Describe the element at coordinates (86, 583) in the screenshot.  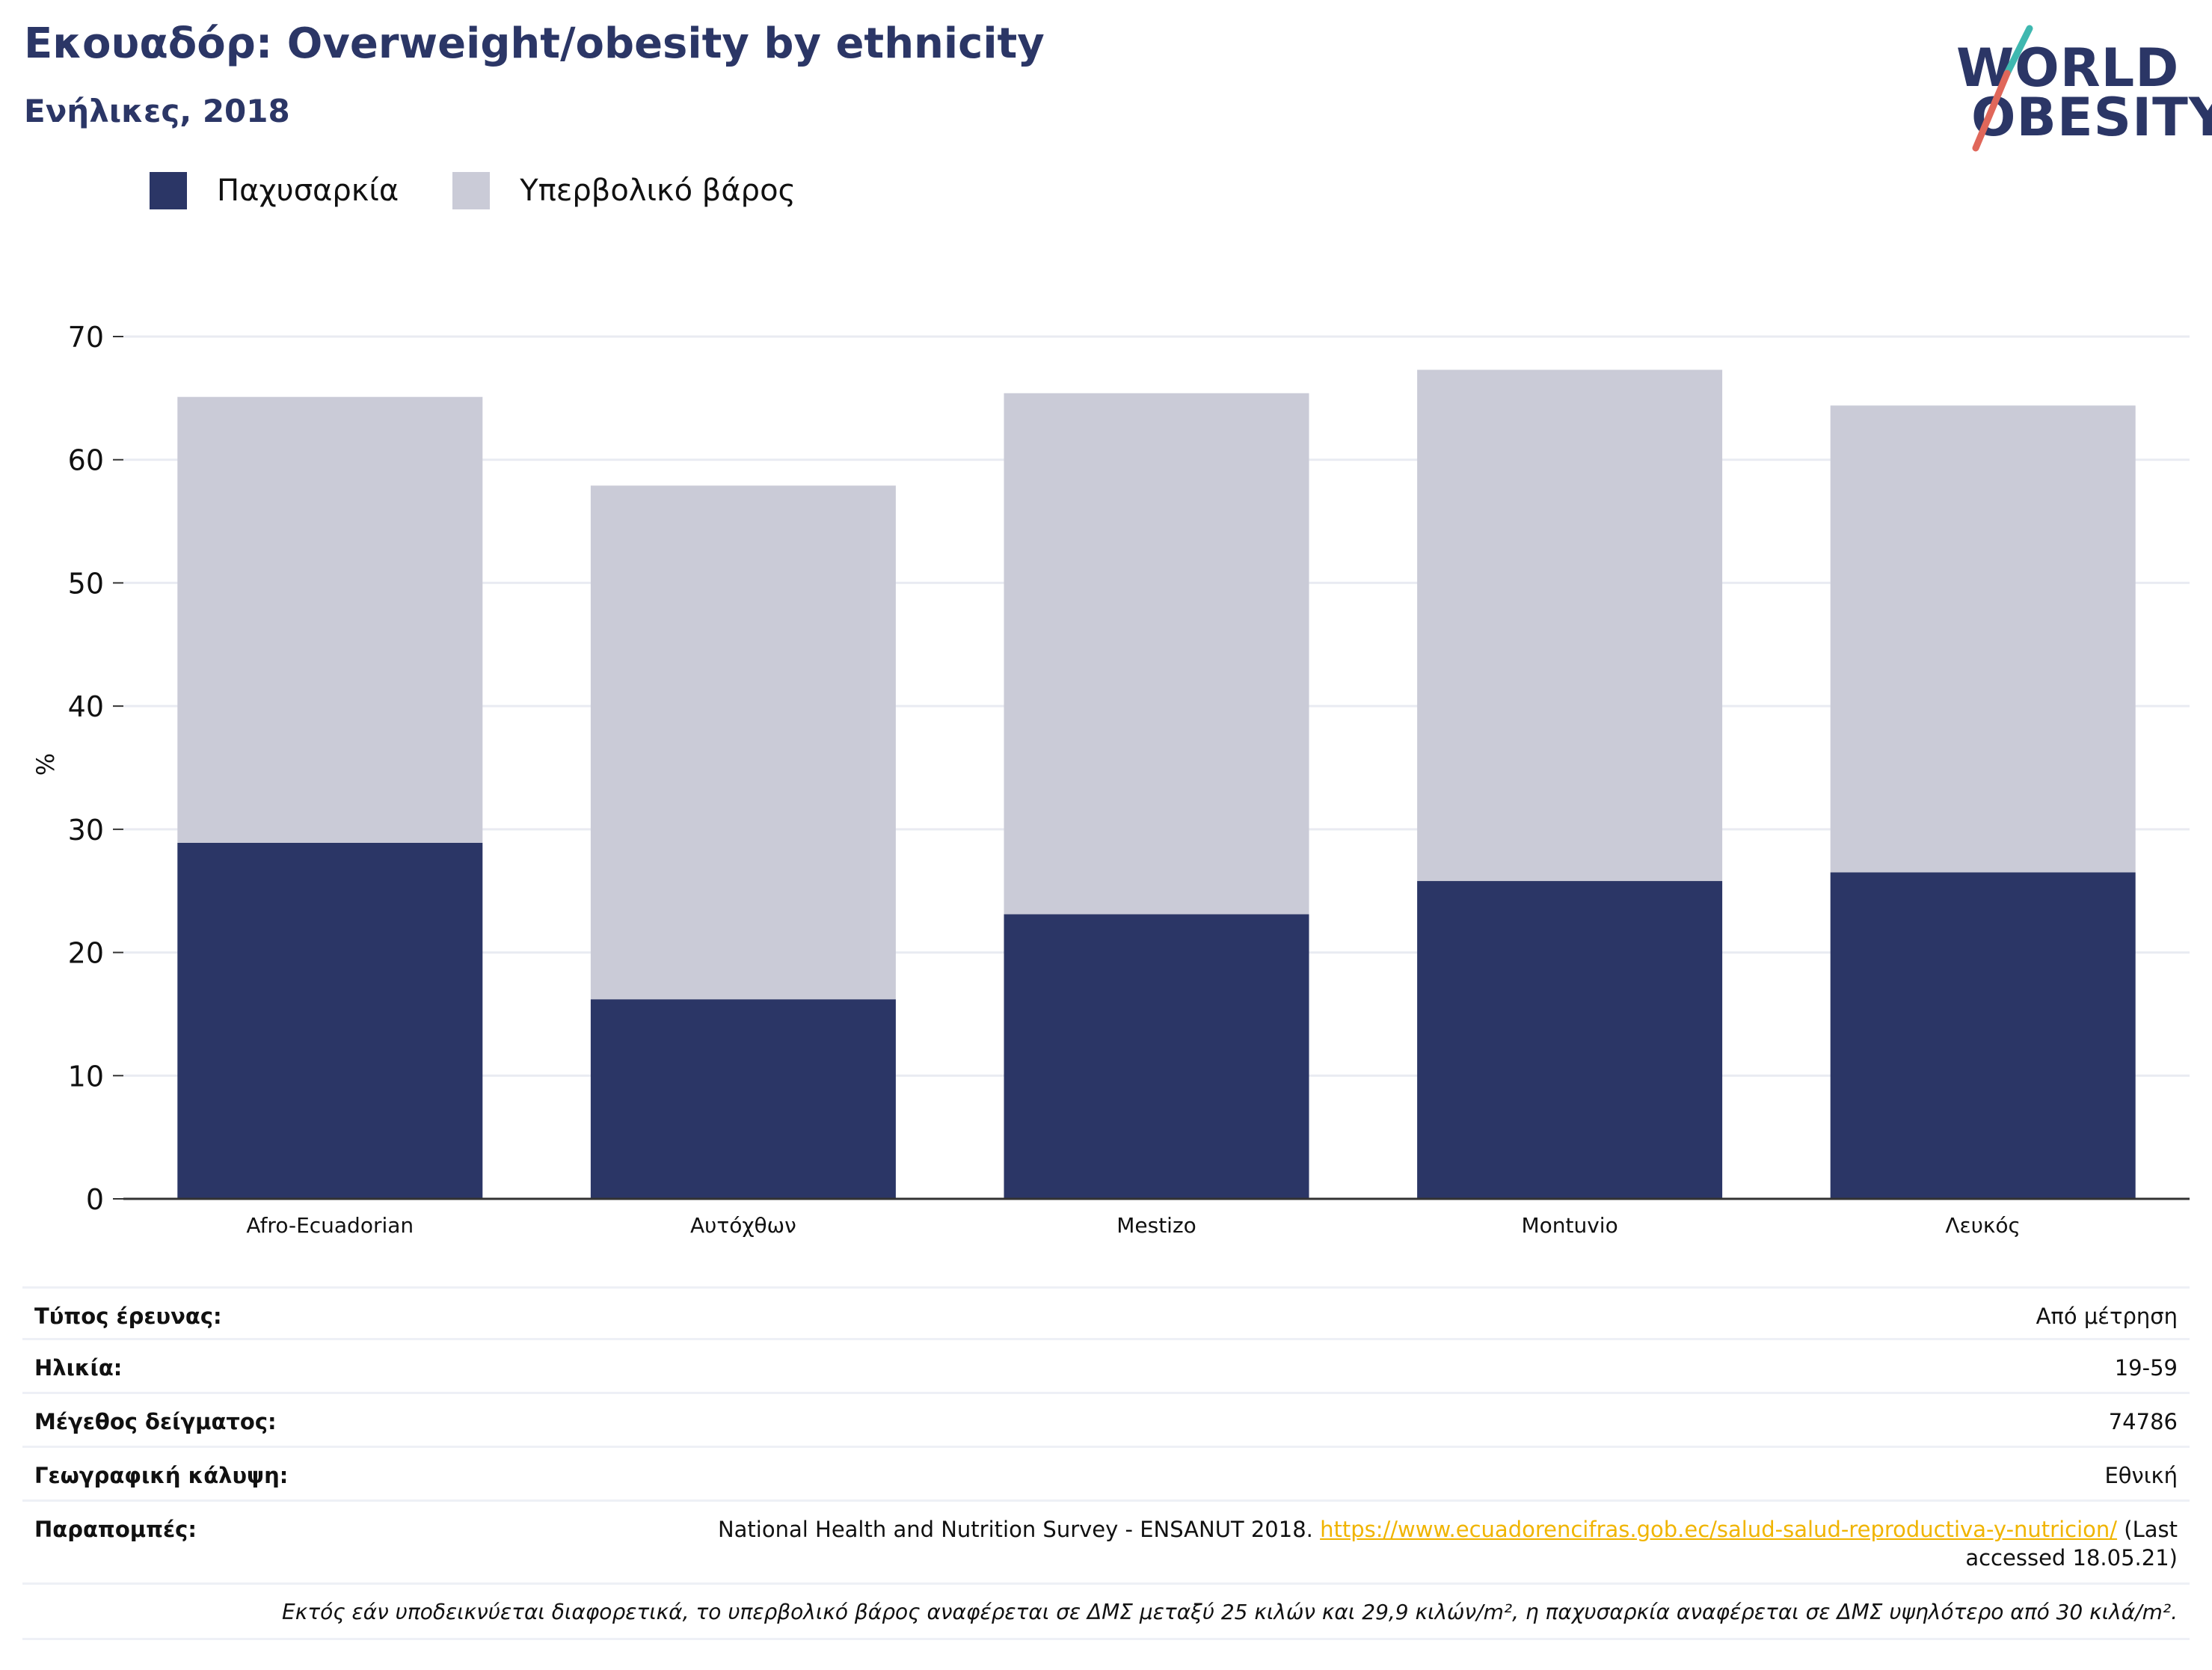
I see `y-tick-label: 50` at that location.